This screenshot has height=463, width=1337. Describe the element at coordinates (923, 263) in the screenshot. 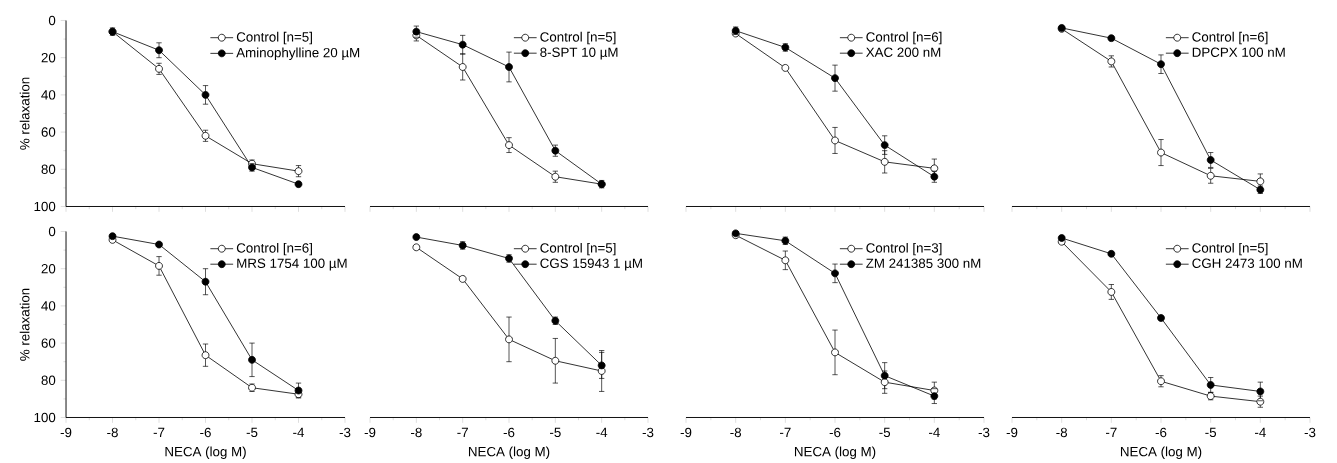

I see `legend-label: ZM 241385 300 nM` at that location.